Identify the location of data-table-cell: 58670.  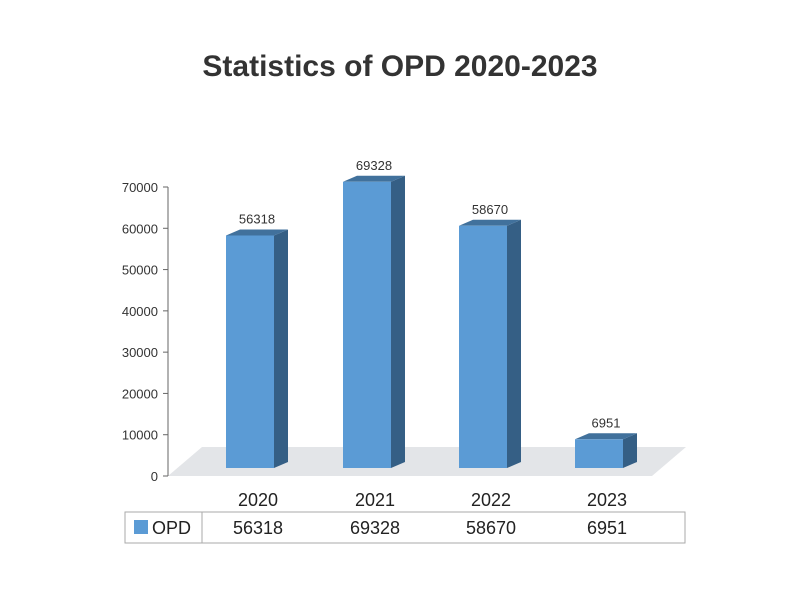
(491, 528).